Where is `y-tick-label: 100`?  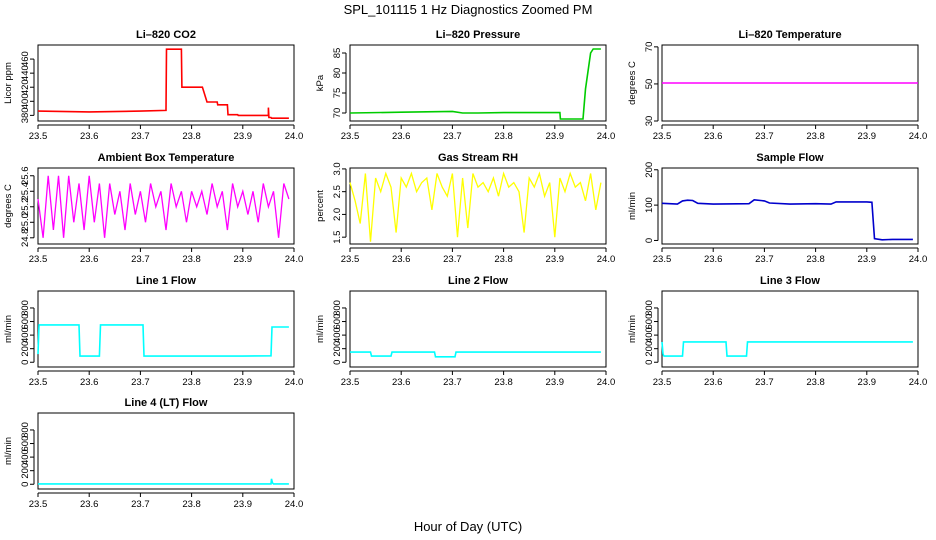 y-tick-label: 100 is located at coordinates (649, 205).